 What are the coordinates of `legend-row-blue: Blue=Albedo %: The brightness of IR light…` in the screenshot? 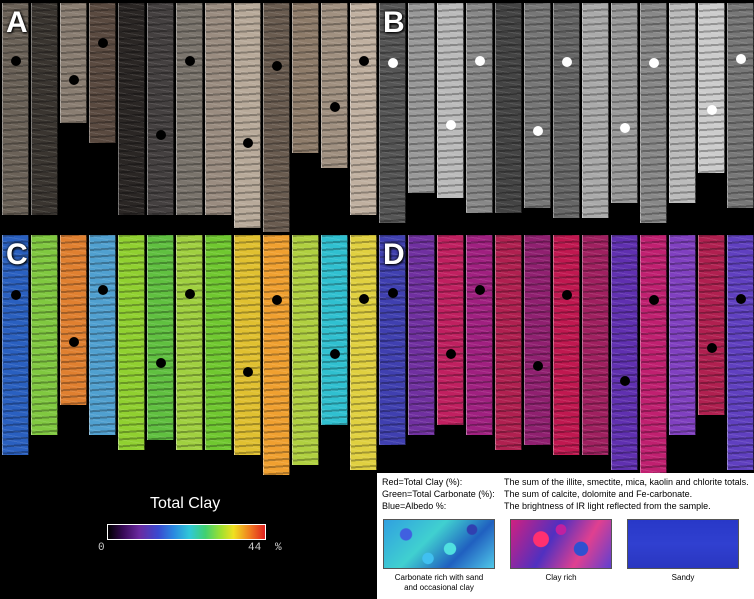 It's located at (546, 506).